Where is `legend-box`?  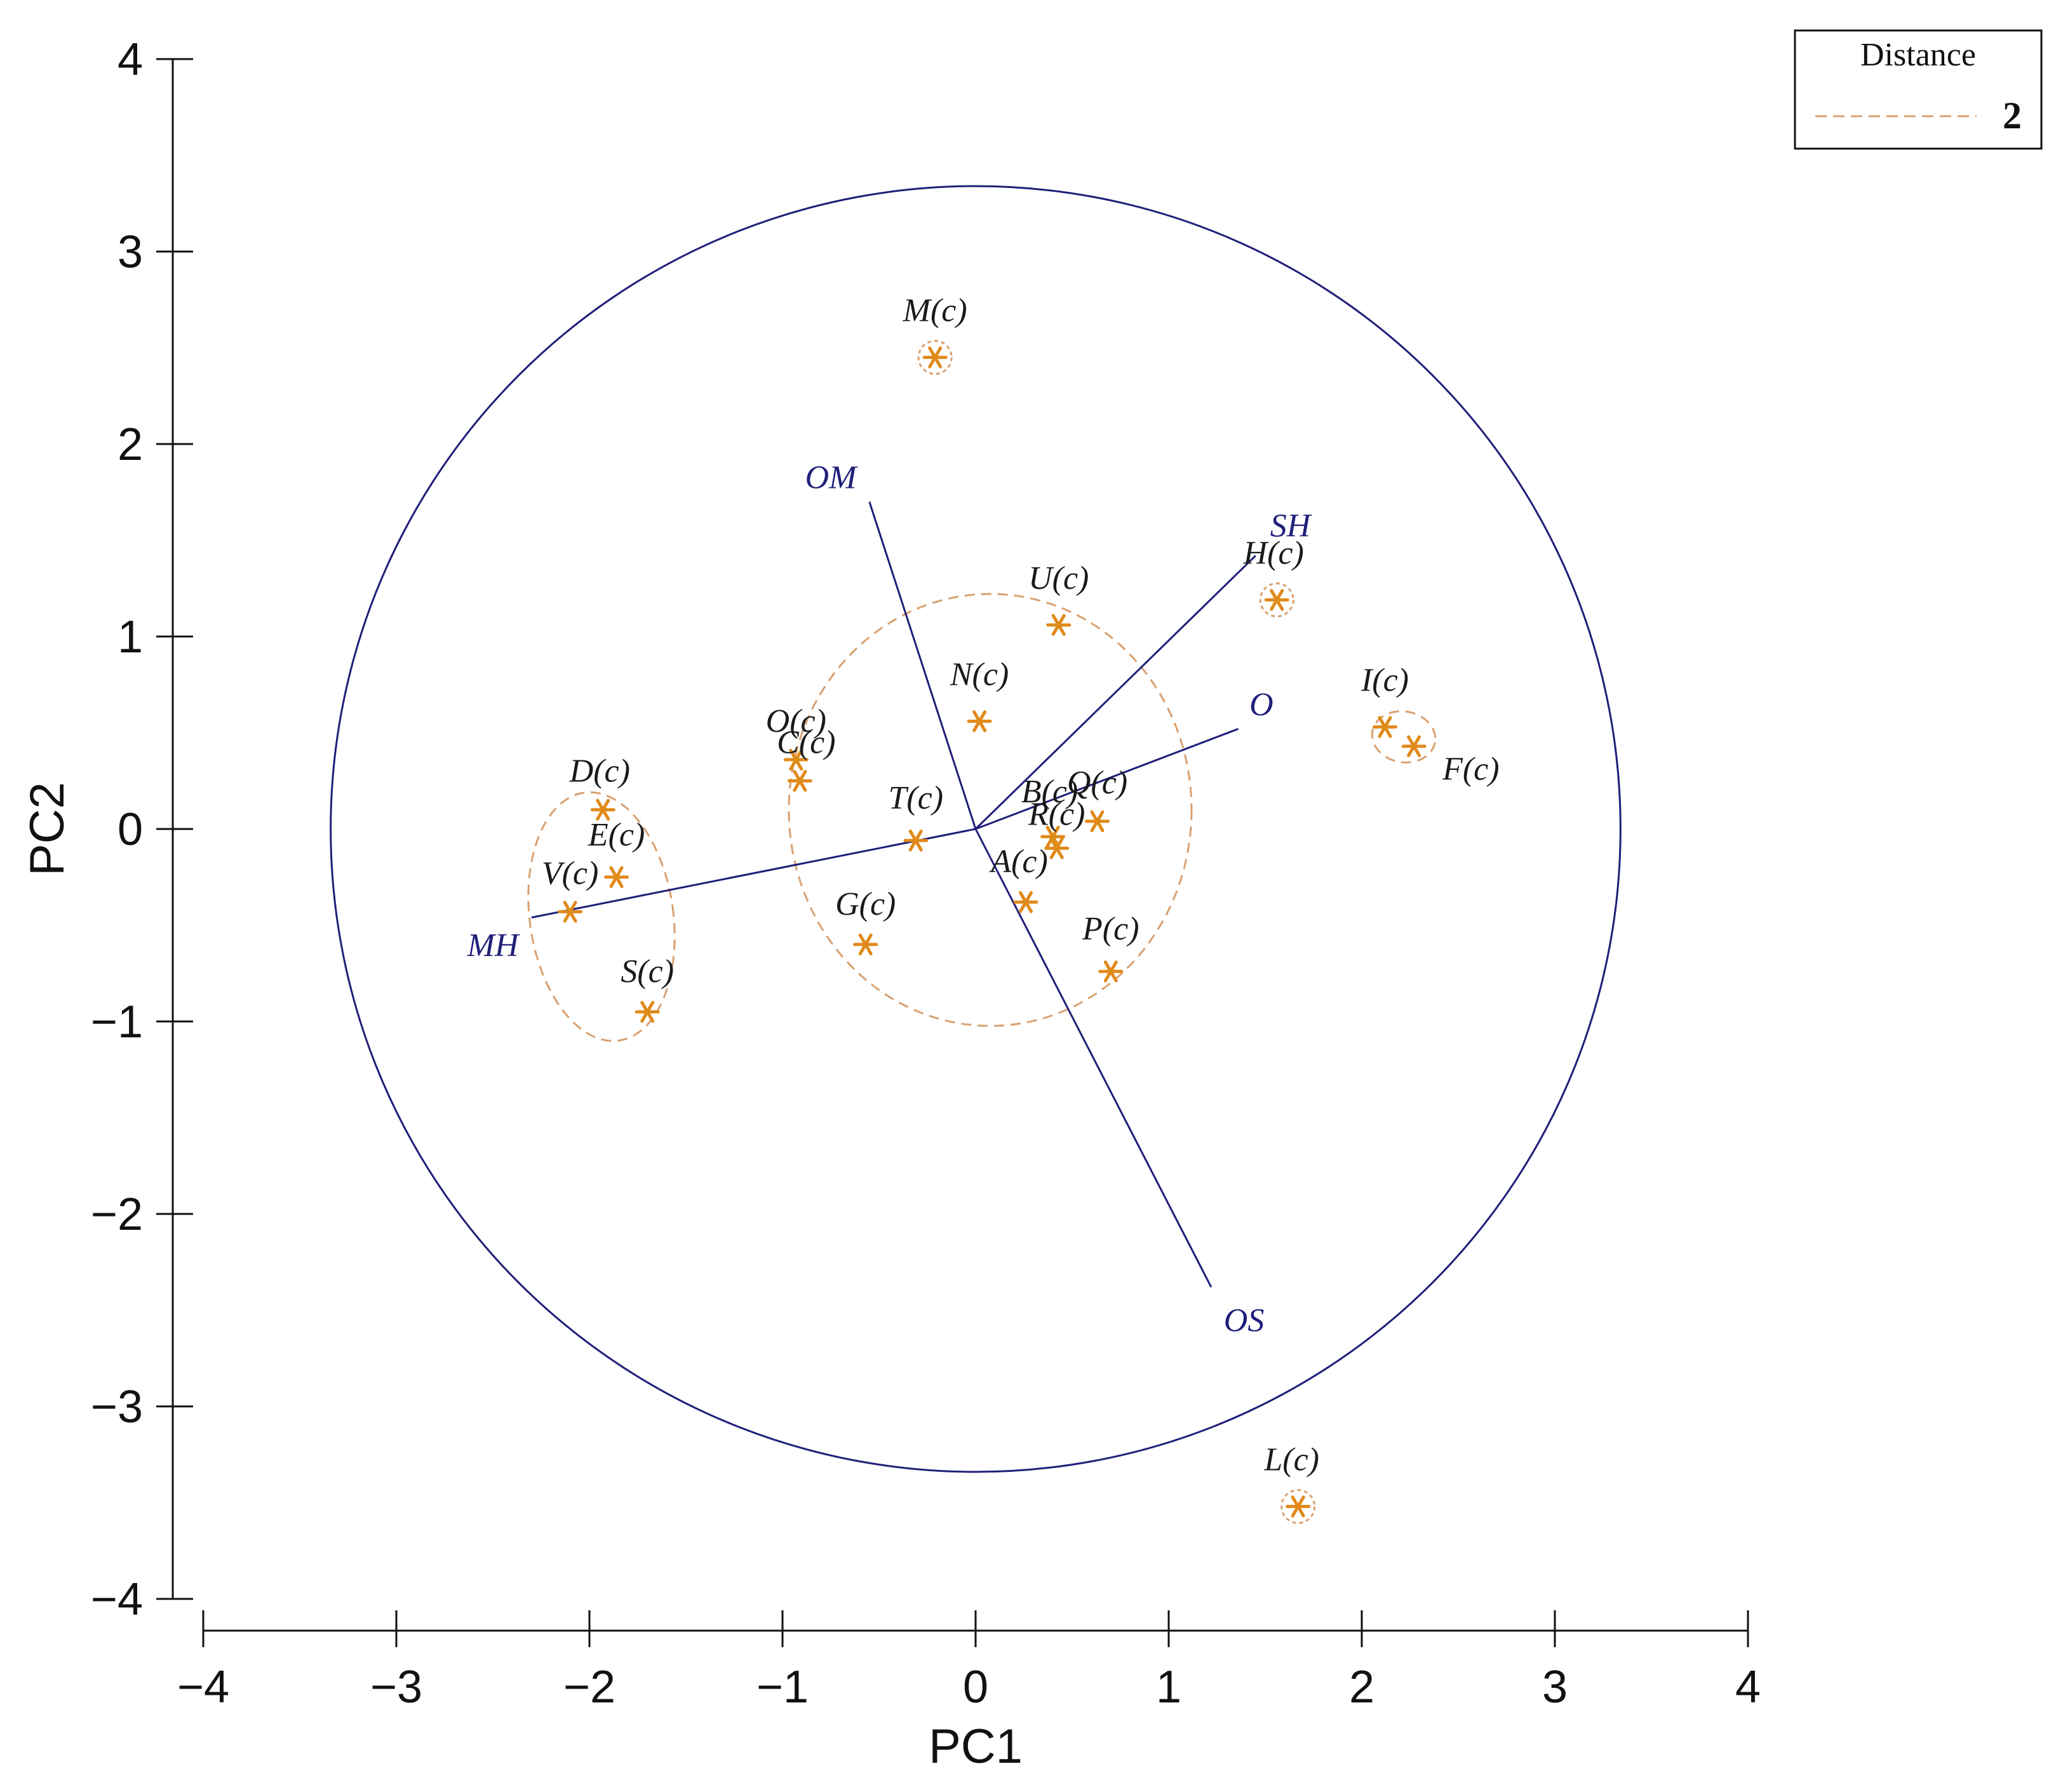 legend-box is located at coordinates (1918, 89).